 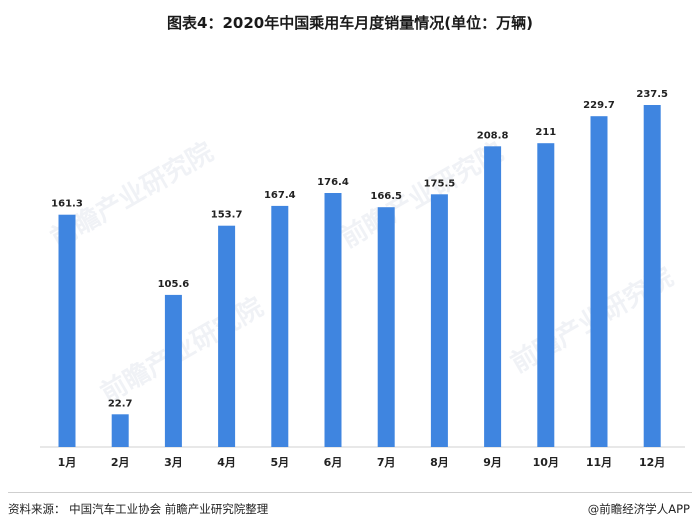 What do you see at coordinates (546, 295) in the screenshot?
I see `bar-10月` at bounding box center [546, 295].